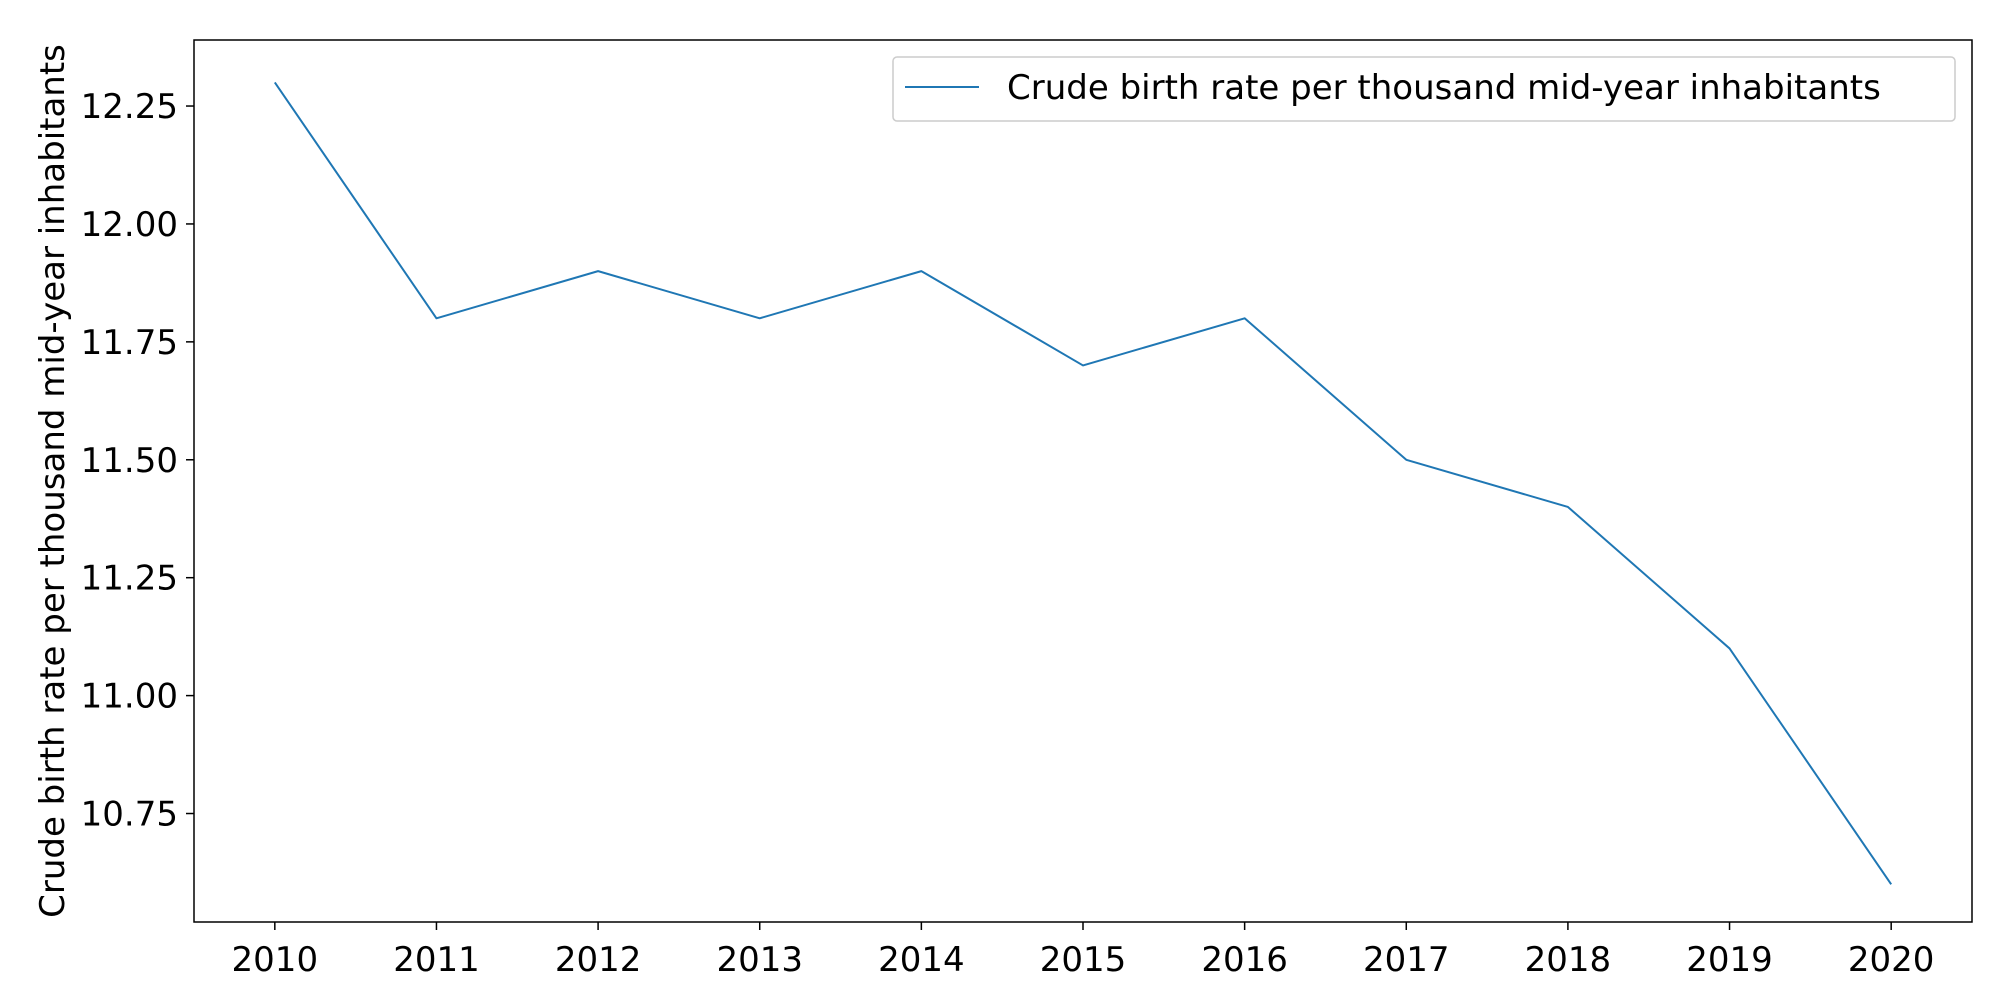  What do you see at coordinates (129, 461) in the screenshot?
I see `y-tick-label: 11.50` at bounding box center [129, 461].